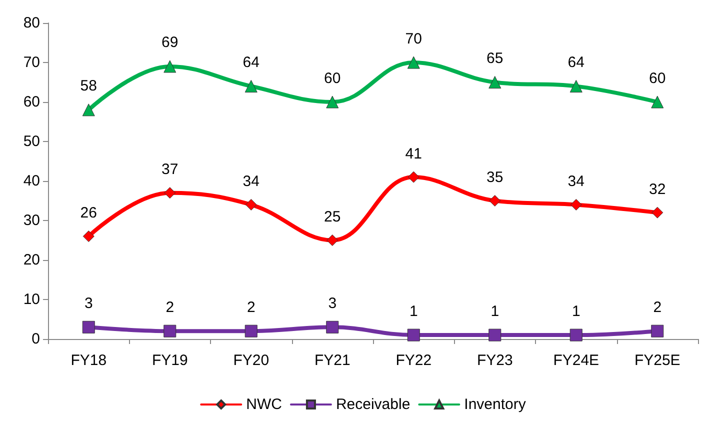 Image resolution: width=726 pixels, height=425 pixels. I want to click on data-label: 58, so click(88, 86).